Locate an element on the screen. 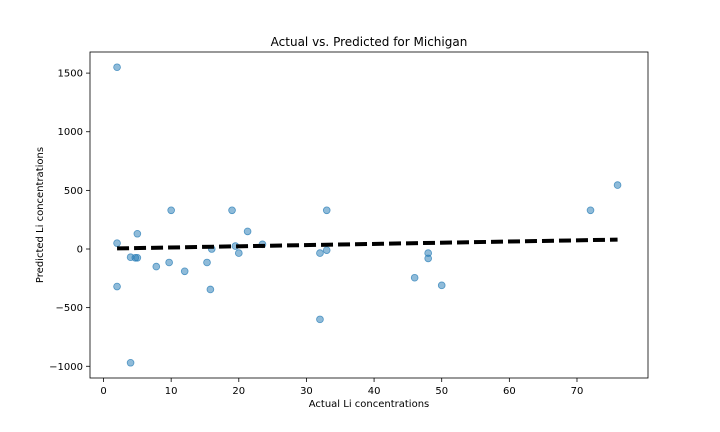  fit-line-layer is located at coordinates (367, 244).